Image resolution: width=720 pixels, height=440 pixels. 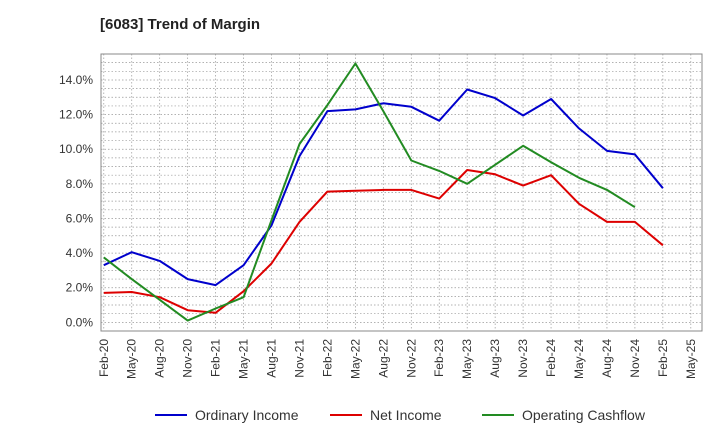 What do you see at coordinates (76, 80) in the screenshot?
I see `y-tick-label: 14.0%` at bounding box center [76, 80].